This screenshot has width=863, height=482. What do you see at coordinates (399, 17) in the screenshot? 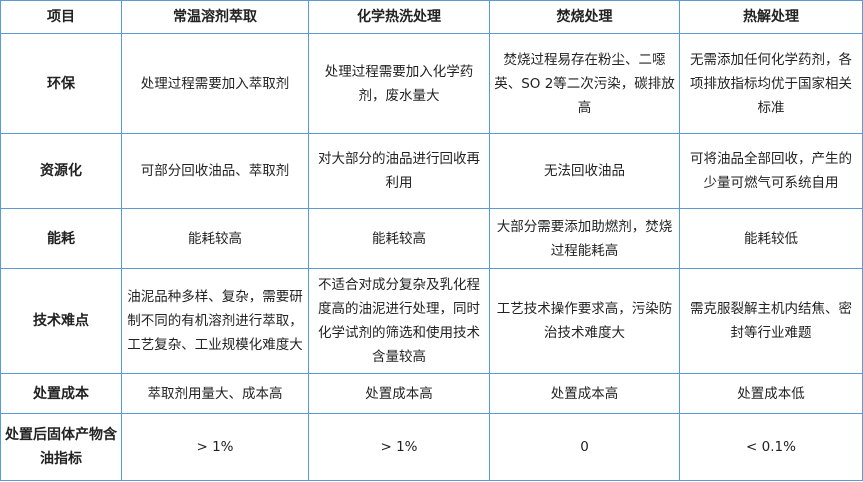
I see `header-chemical-hot-wash: 化学热洗处理` at bounding box center [399, 17].